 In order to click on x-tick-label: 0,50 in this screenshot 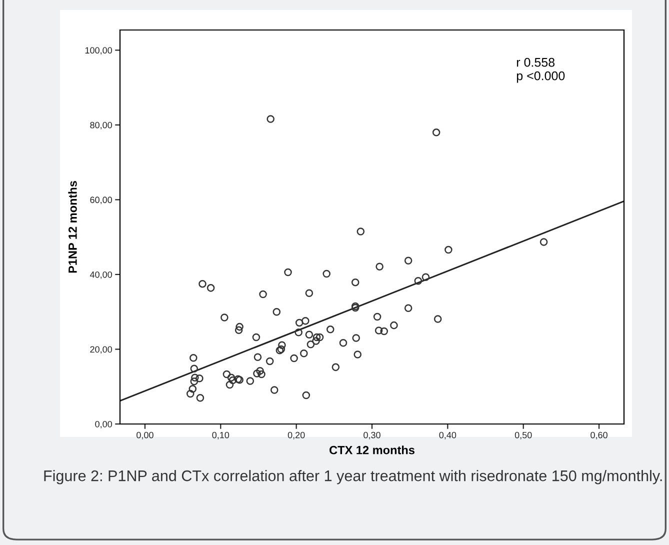, I will do `click(523, 436)`.